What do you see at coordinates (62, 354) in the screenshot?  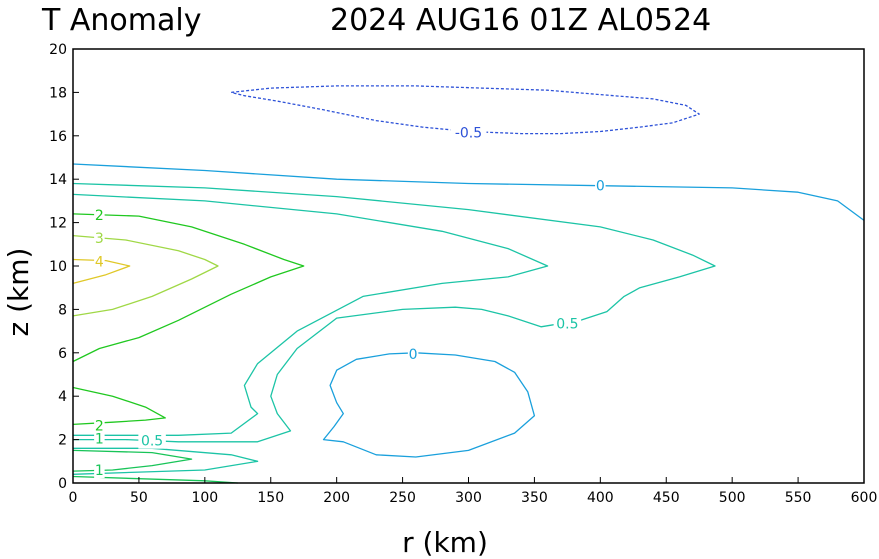 I see `y-tick-label-3: 6` at bounding box center [62, 354].